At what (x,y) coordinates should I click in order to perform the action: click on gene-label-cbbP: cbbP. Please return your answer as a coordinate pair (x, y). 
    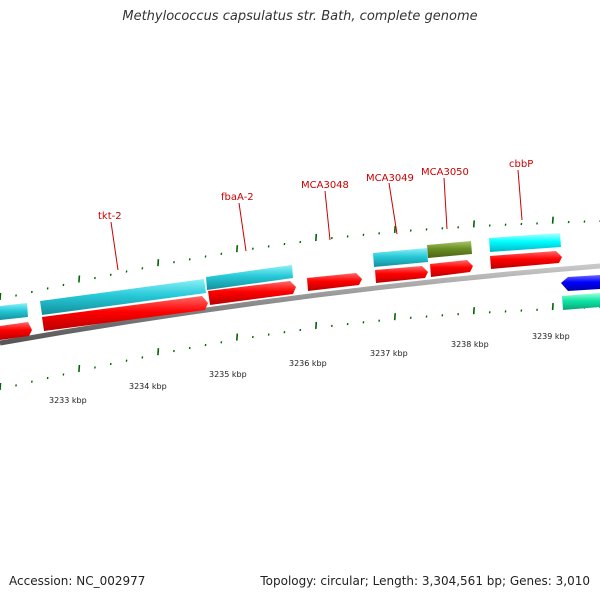
    Looking at the image, I should click on (521, 164).